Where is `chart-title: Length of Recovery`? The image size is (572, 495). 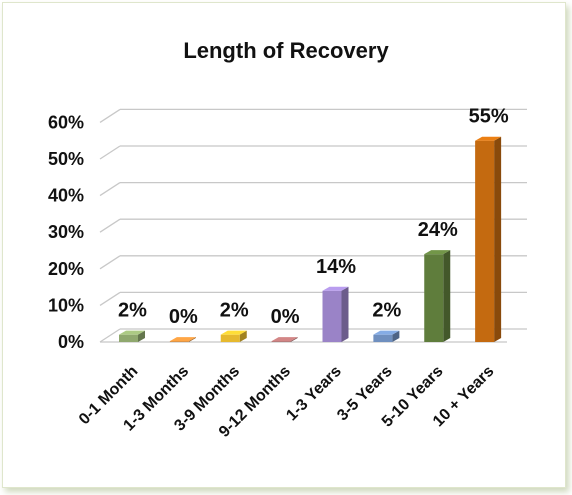 chart-title: Length of Recovery is located at coordinates (286, 50).